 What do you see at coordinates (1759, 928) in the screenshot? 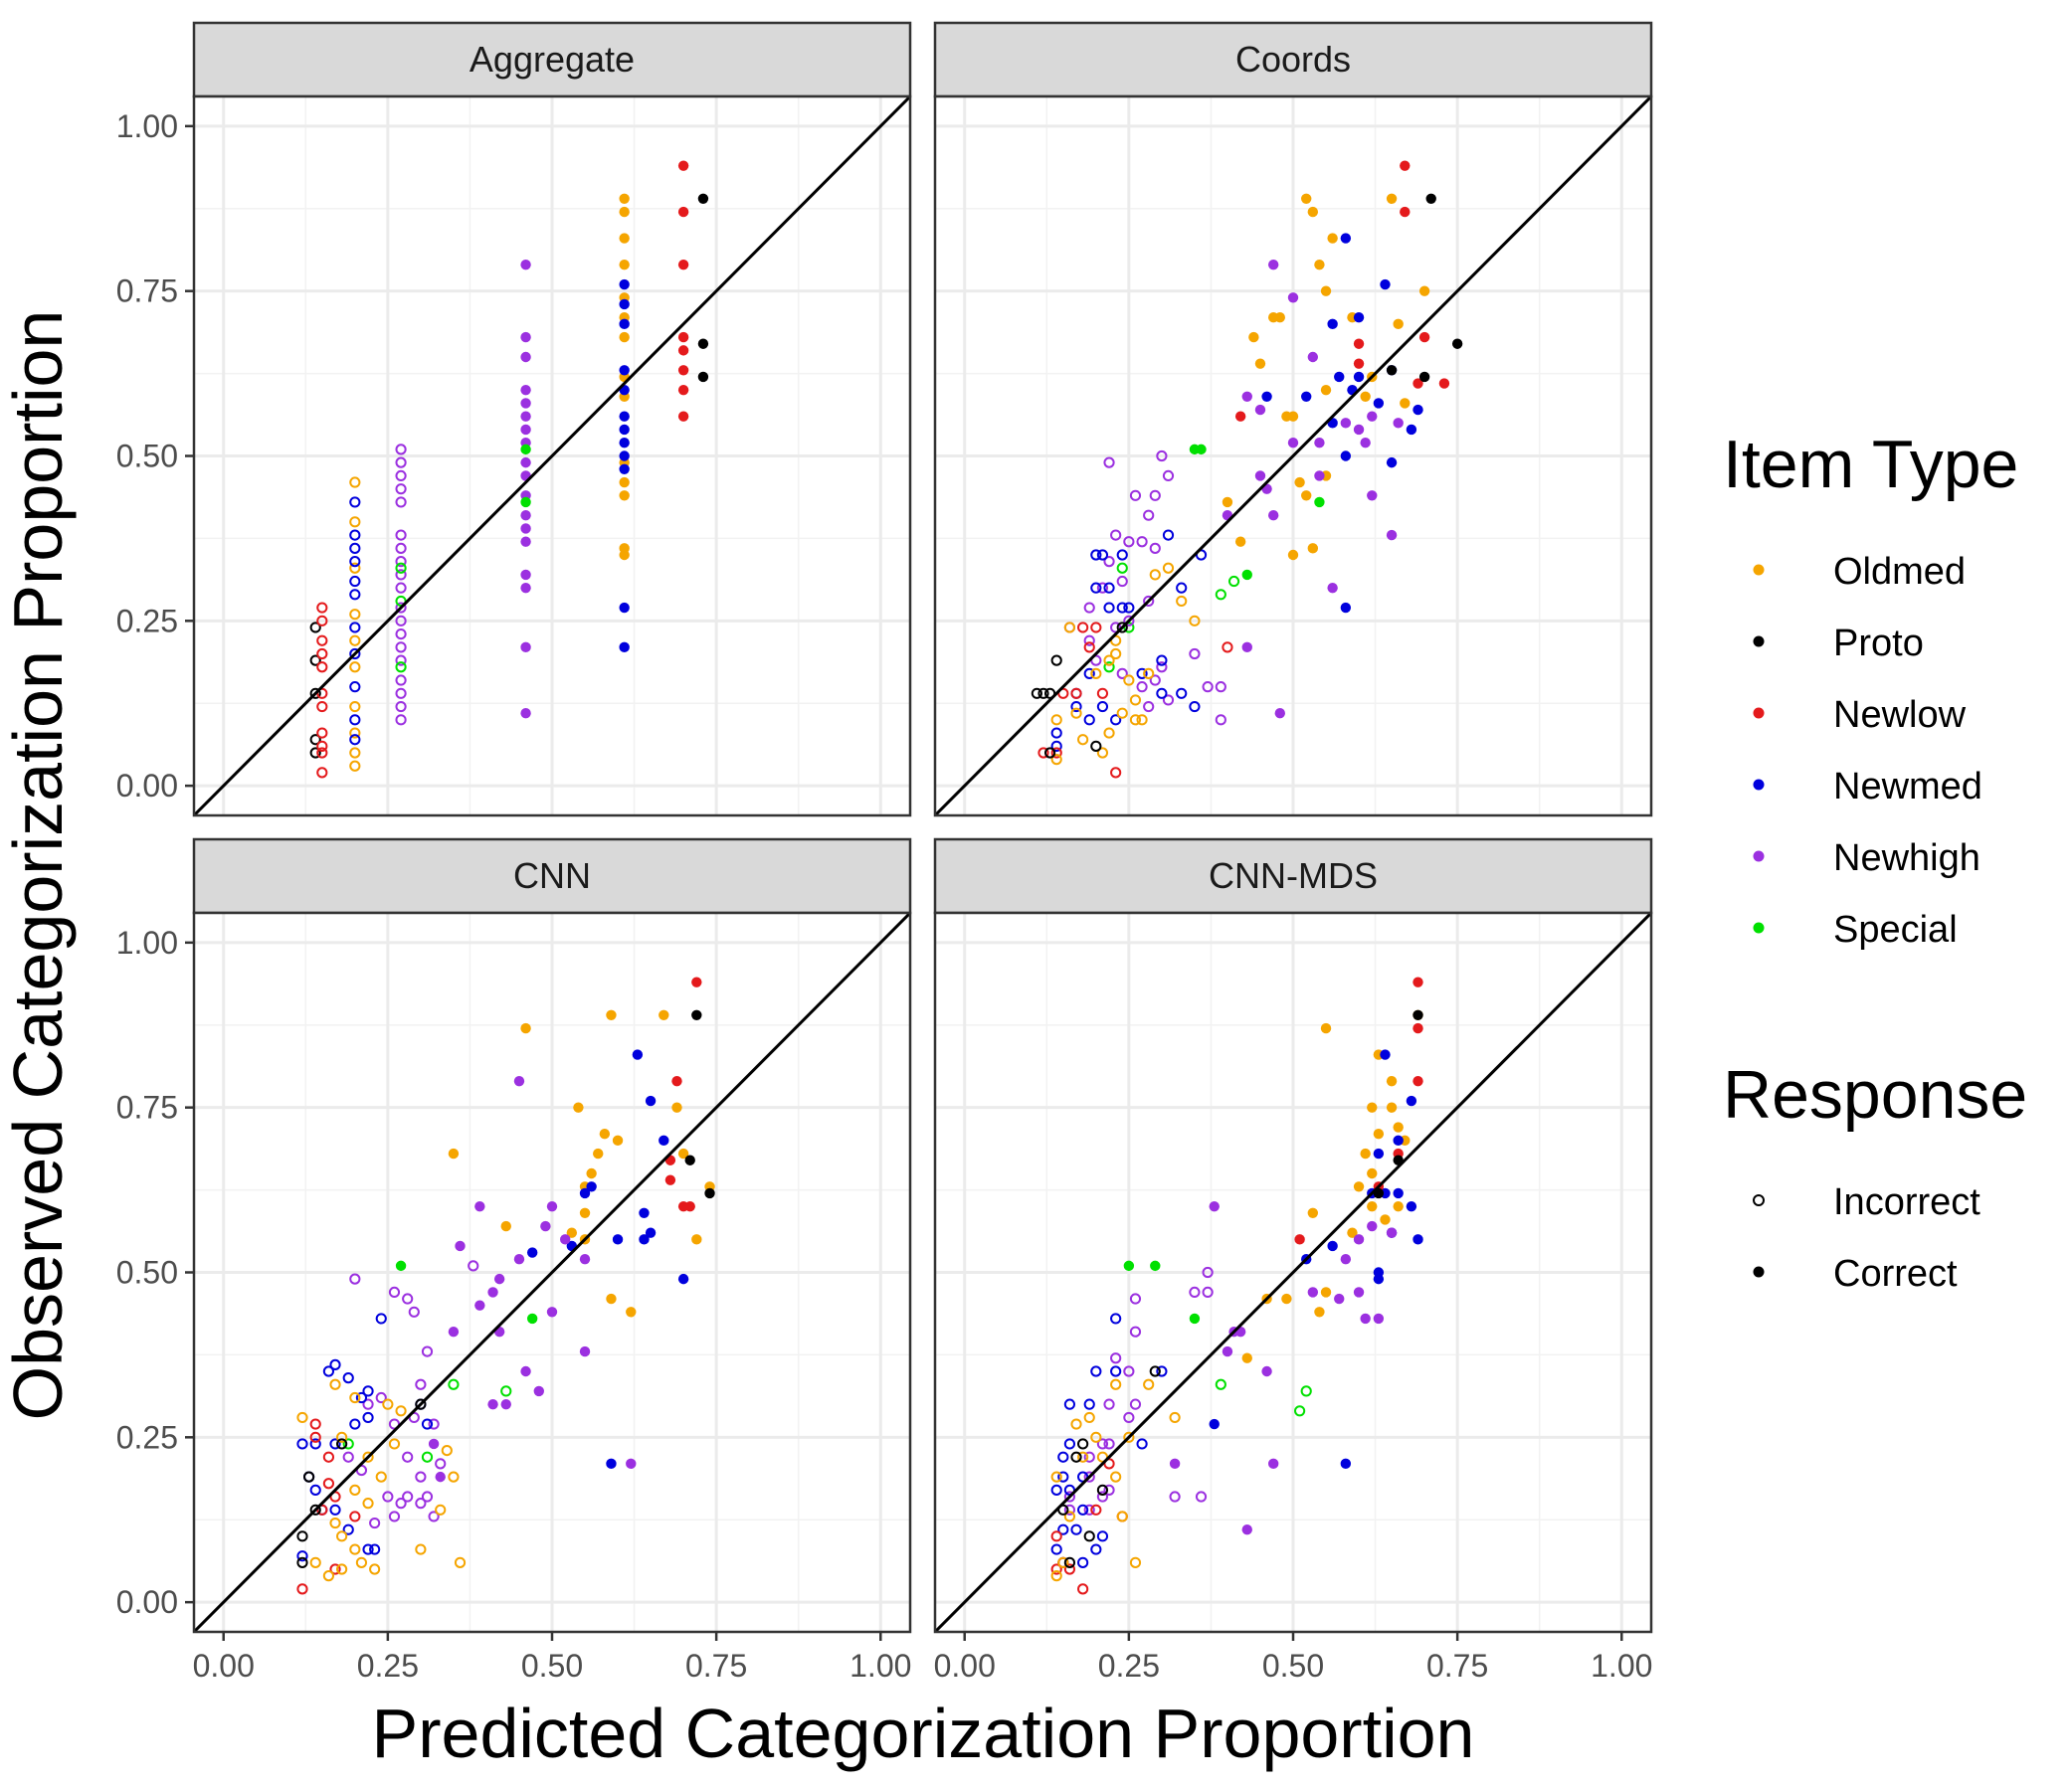
I see `legend-key-special` at bounding box center [1759, 928].